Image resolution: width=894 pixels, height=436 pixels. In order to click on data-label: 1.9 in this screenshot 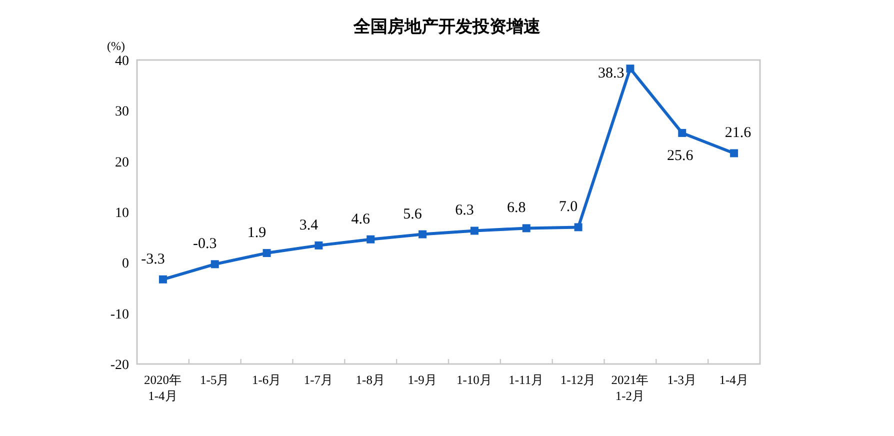, I will do `click(256, 233)`.